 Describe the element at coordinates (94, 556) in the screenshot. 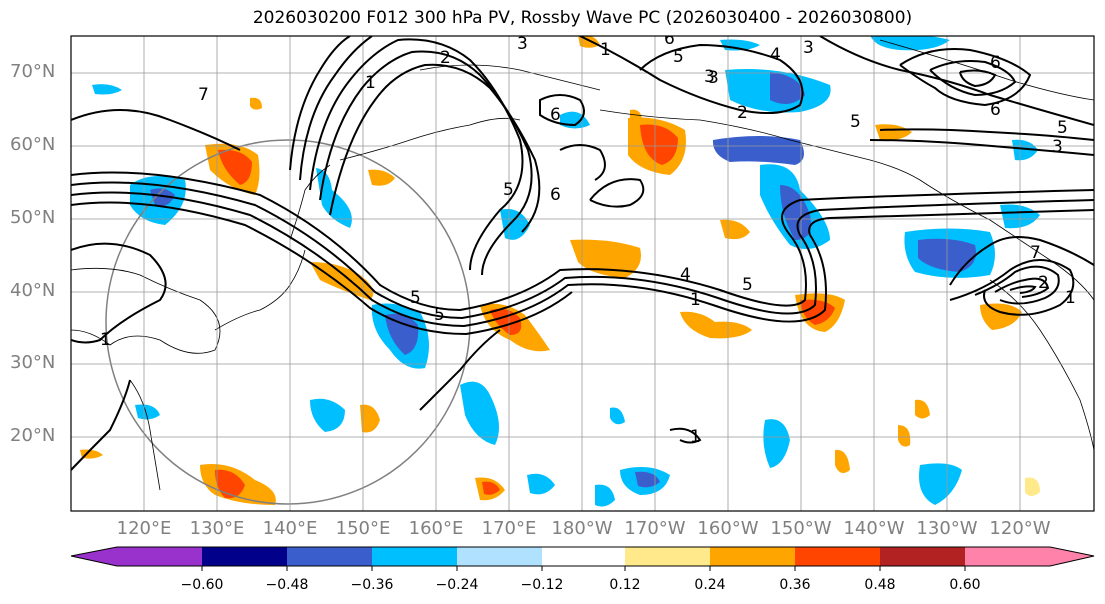

I see `colorbar-extend-low` at that location.